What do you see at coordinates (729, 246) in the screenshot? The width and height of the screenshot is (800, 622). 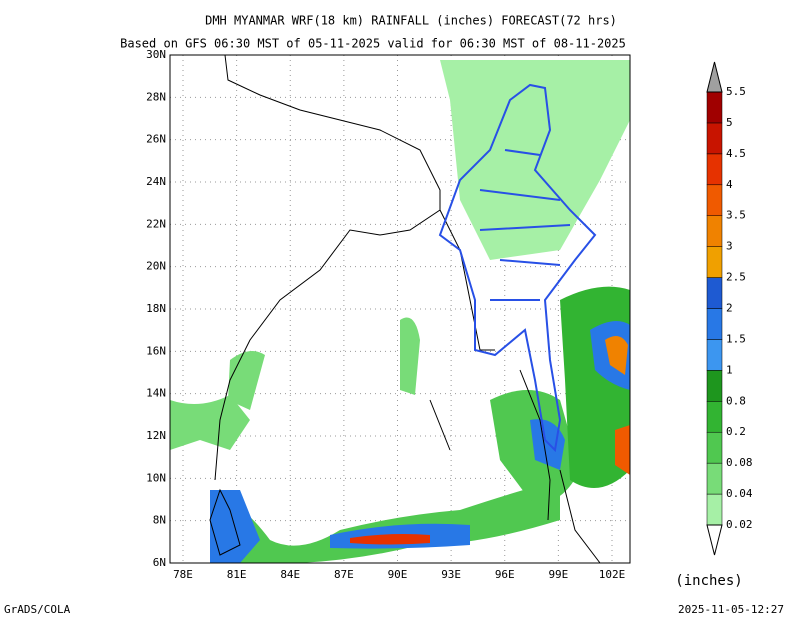 I see `legend-label: 3` at bounding box center [729, 246].